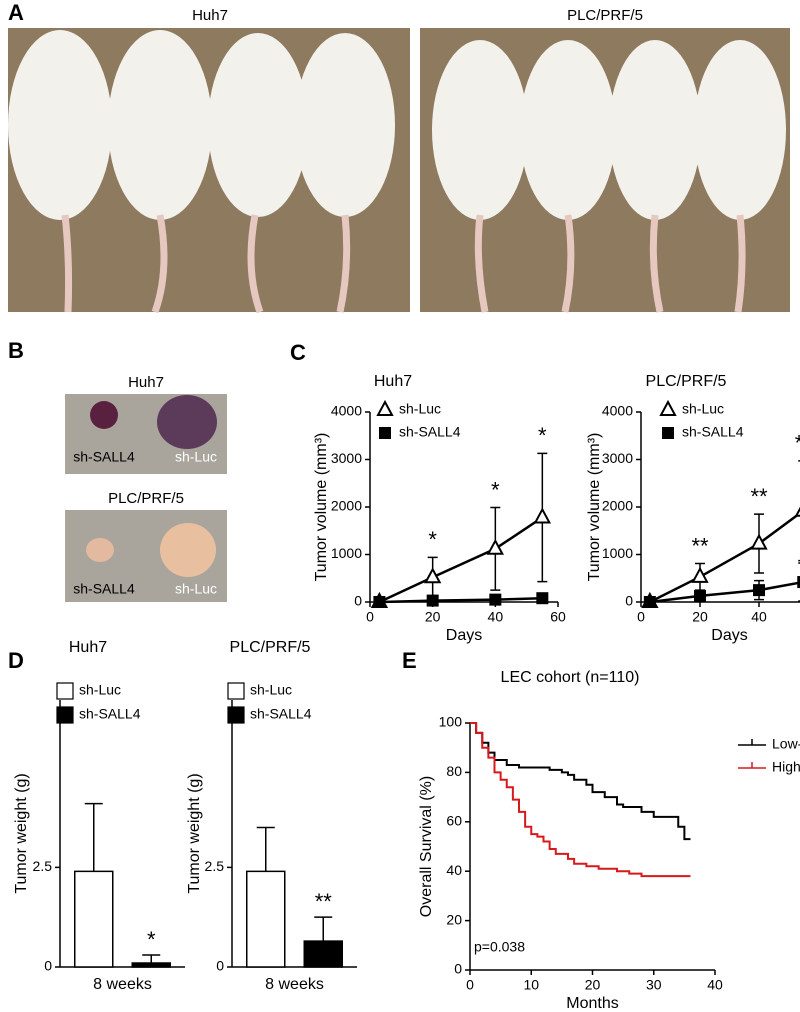 The image size is (800, 1012). What do you see at coordinates (654, 985) in the screenshot?
I see `x-tick-label: 30` at bounding box center [654, 985].